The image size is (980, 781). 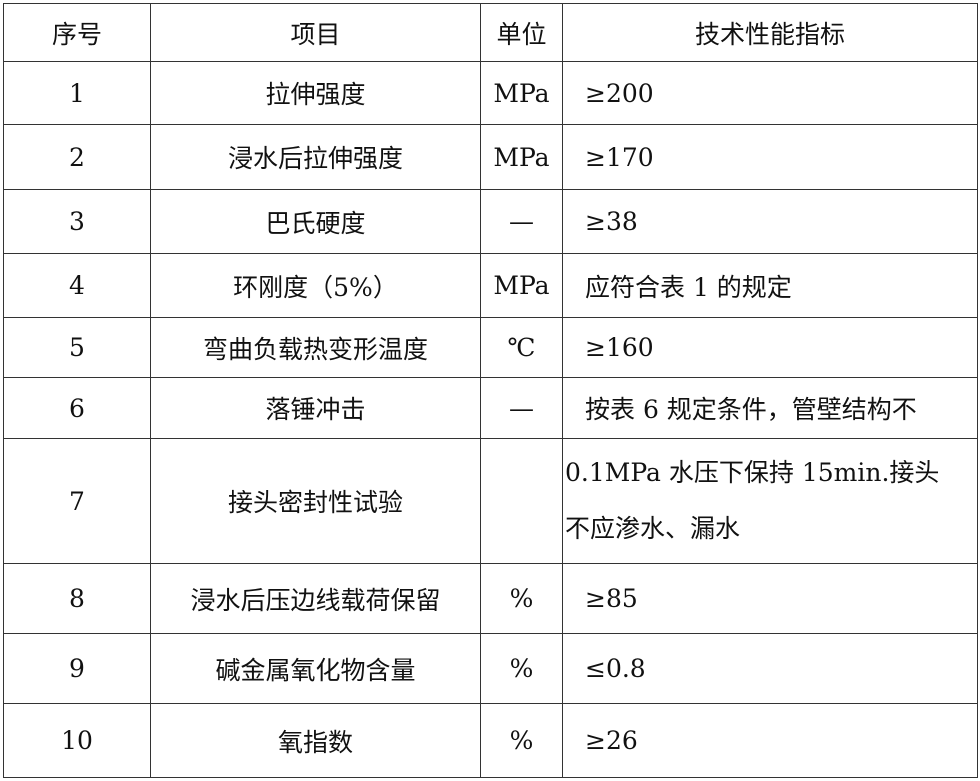 What do you see at coordinates (752, 472) in the screenshot?
I see `spec-line: 0.1MPa 水压下保持 15min.接头` at bounding box center [752, 472].